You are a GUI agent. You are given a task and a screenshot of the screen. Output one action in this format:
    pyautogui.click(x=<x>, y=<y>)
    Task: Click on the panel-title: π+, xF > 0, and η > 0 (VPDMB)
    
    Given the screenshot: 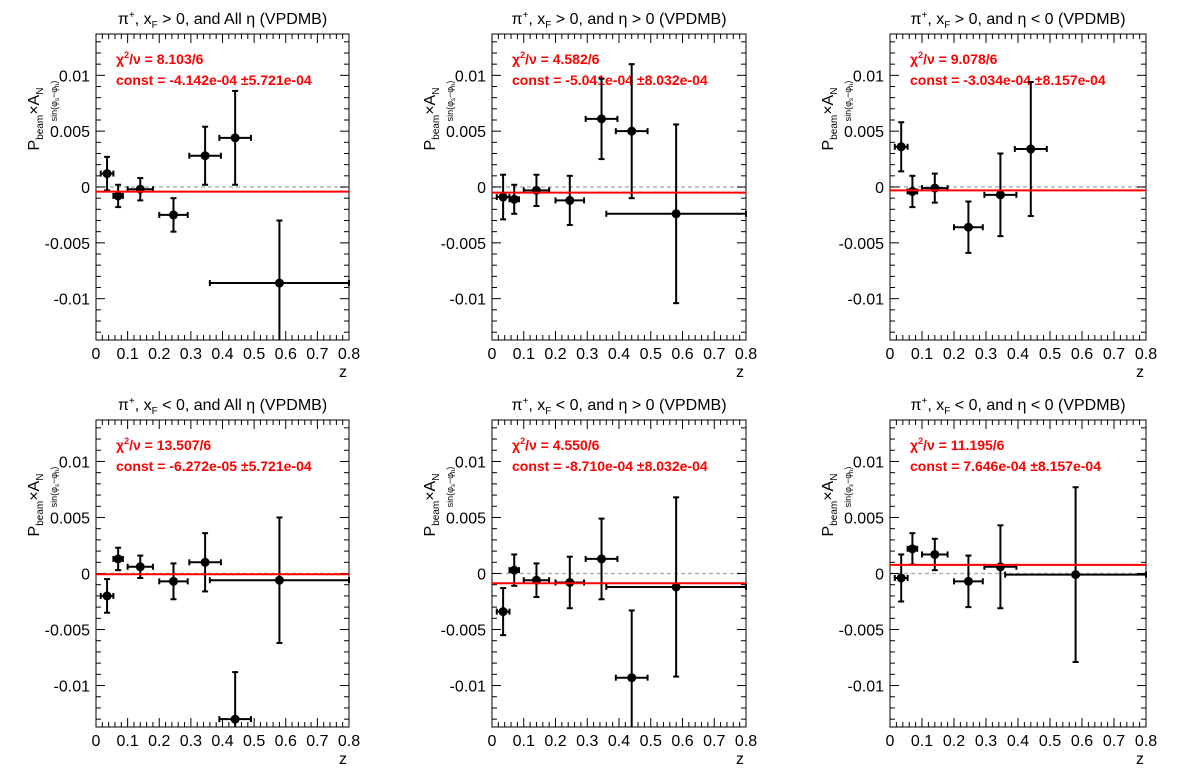 What is the action you would take?
    pyautogui.click(x=618, y=20)
    